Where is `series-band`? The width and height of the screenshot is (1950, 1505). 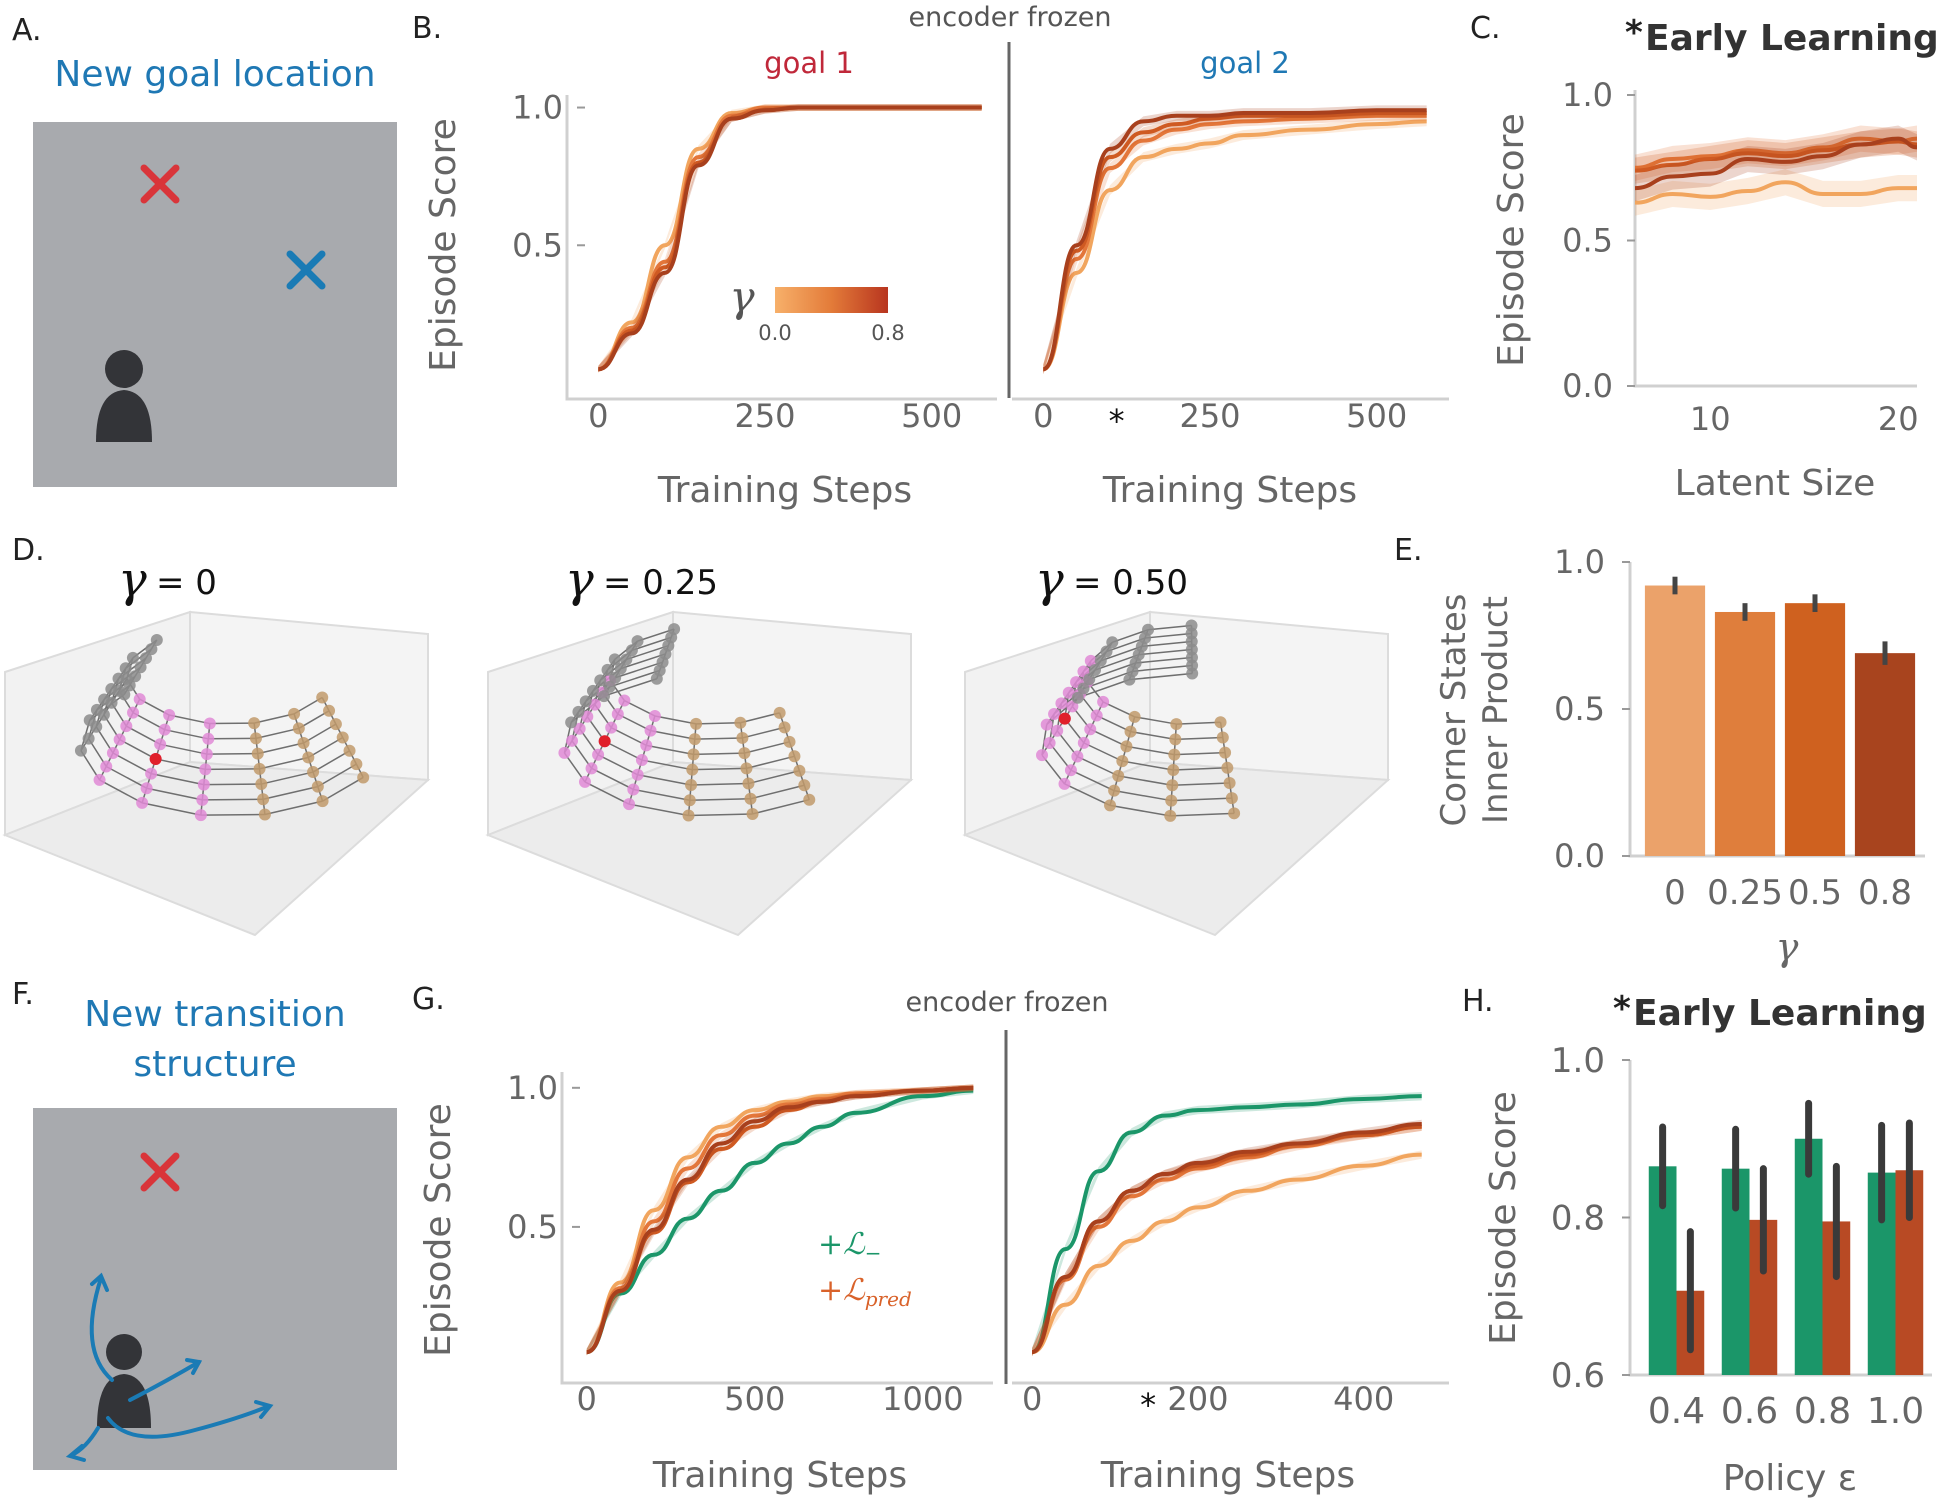 series-band is located at coordinates (1235, 241).